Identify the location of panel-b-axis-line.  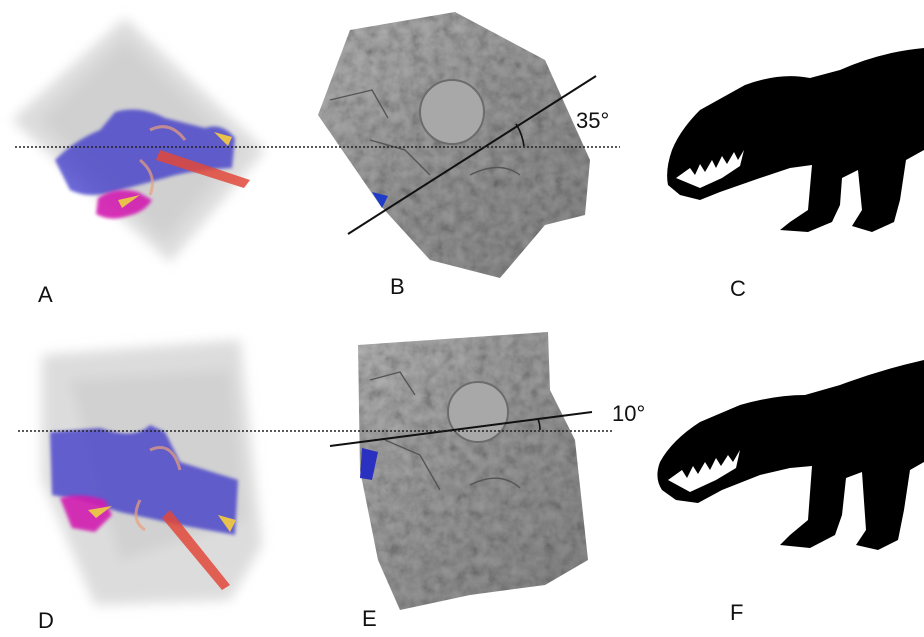
(472, 155).